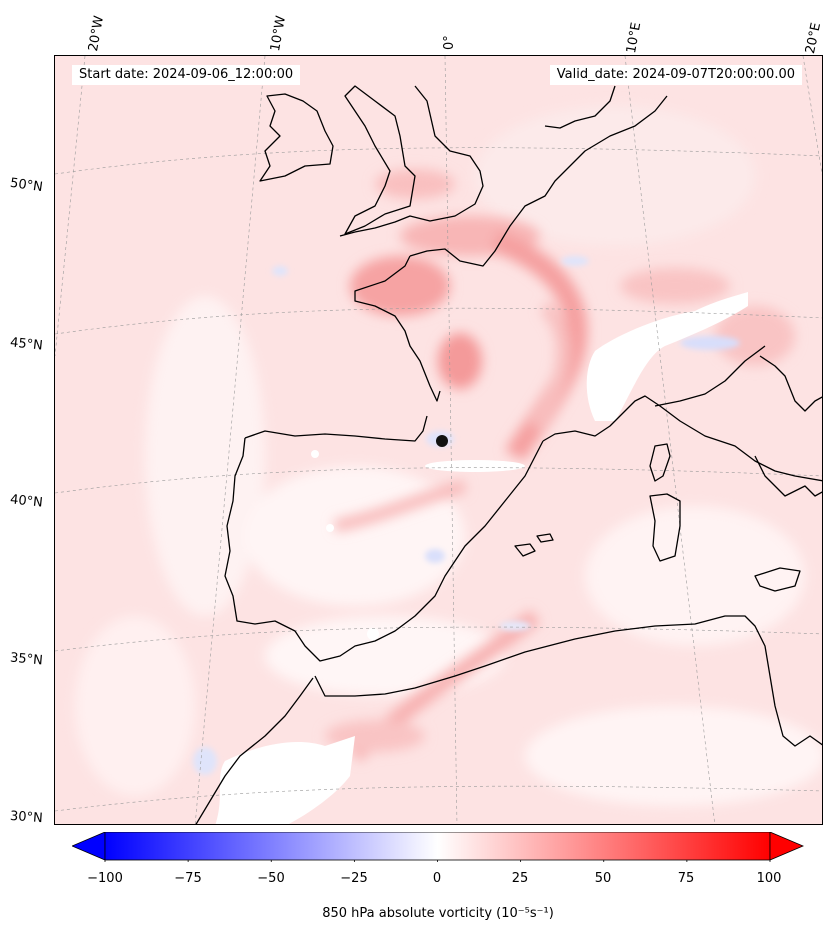  Describe the element at coordinates (437, 861) in the screenshot. I see `colorbar-tick-marks` at that location.